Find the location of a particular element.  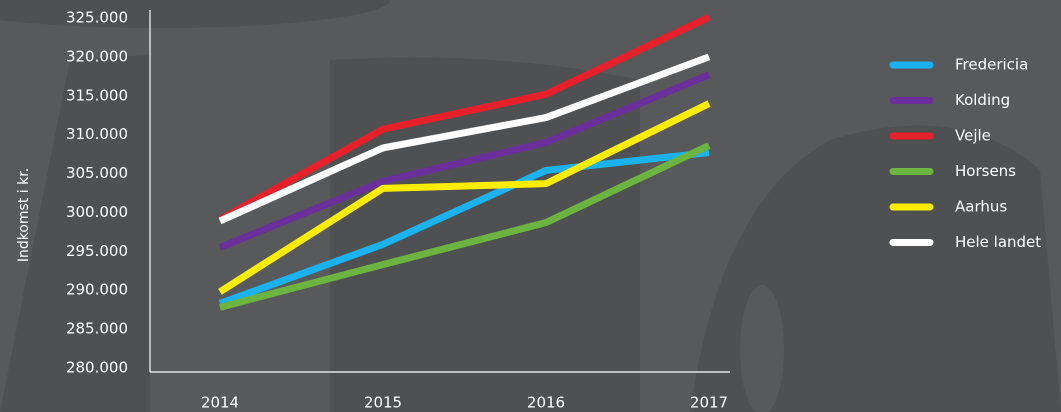

y-tick-label: 290.000 is located at coordinates (97, 290).